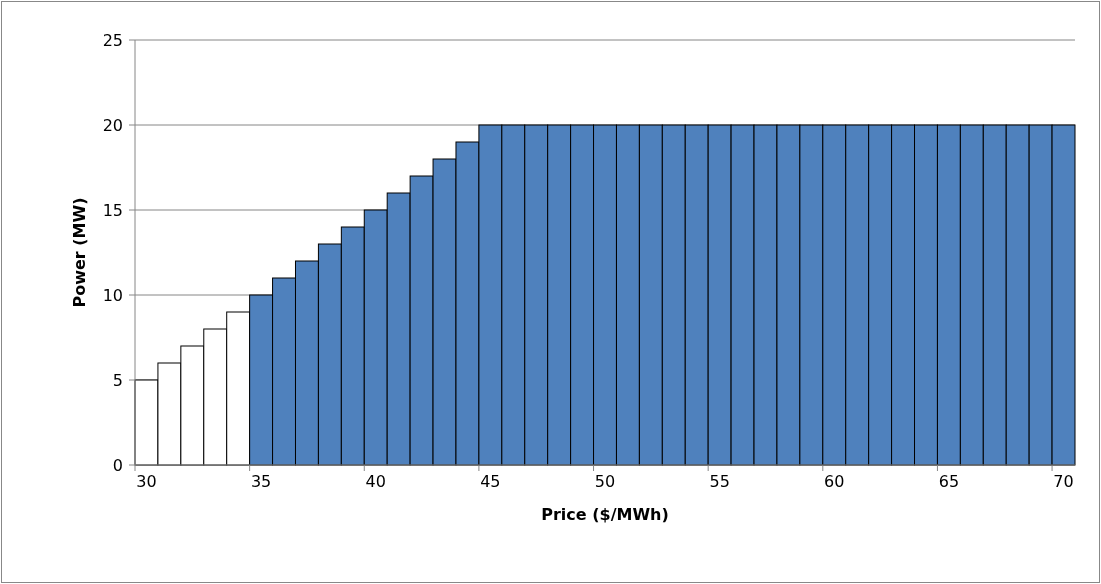  What do you see at coordinates (1063, 481) in the screenshot?
I see `x-tick-label: 70` at bounding box center [1063, 481].